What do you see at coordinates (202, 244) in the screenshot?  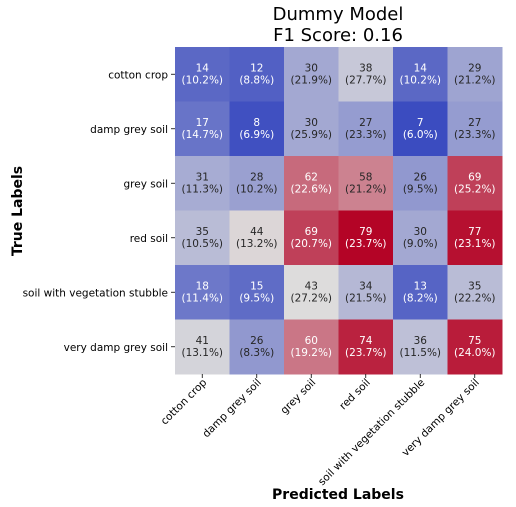 I see `cell-percent-label: (10.5%)` at bounding box center [202, 244].